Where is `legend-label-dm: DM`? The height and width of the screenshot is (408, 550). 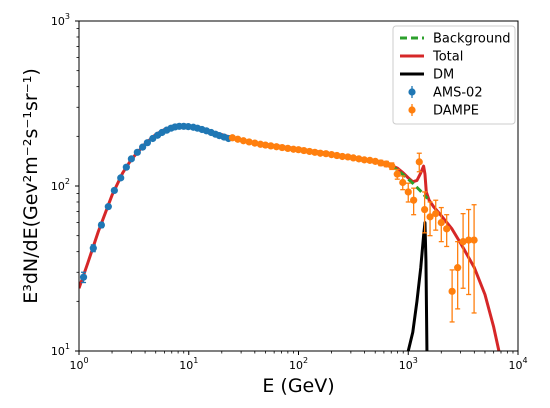
legend-label-dm: DM is located at coordinates (443, 75).